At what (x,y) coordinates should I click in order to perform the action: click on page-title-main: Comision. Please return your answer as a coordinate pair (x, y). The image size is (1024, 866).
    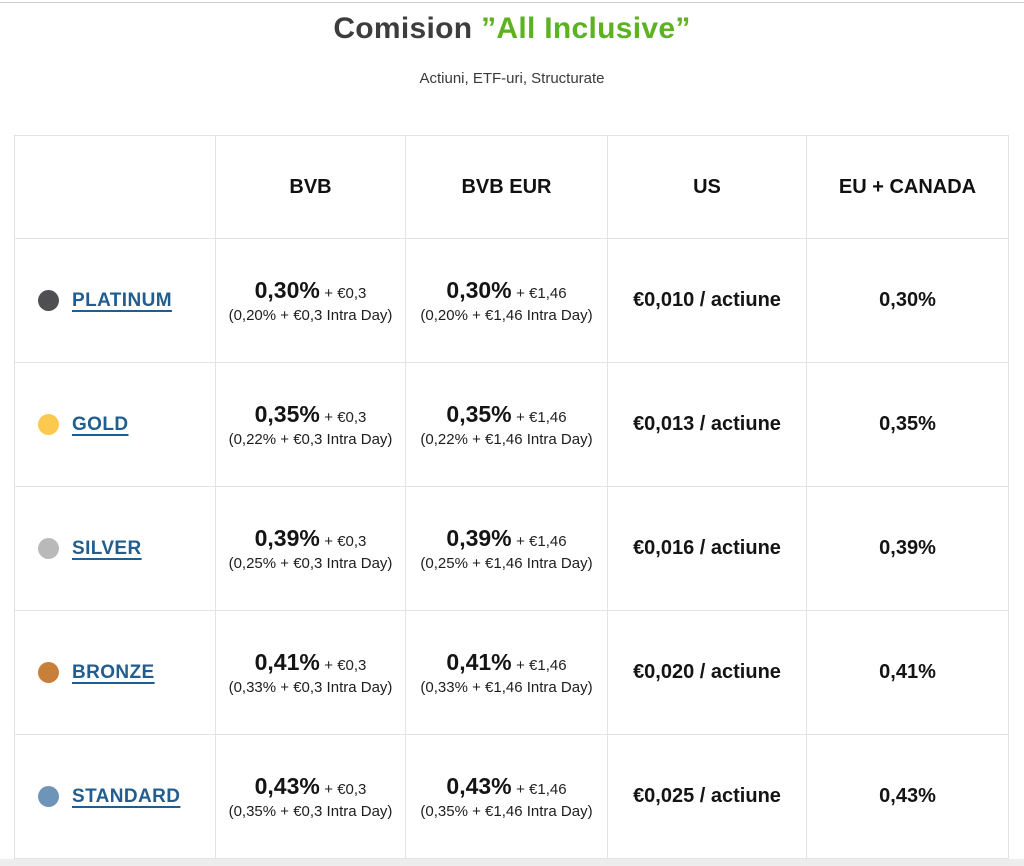
    Looking at the image, I should click on (403, 28).